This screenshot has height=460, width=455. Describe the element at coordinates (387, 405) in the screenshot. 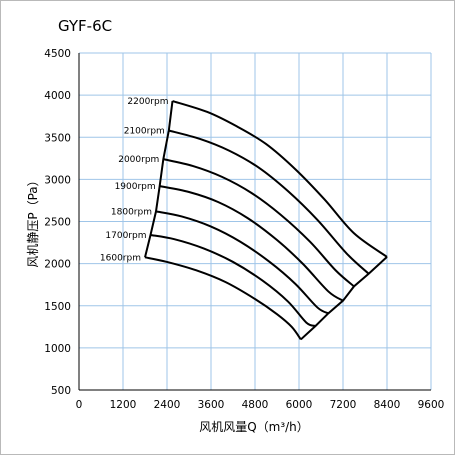

I see `x-tick-label: 8400` at that location.